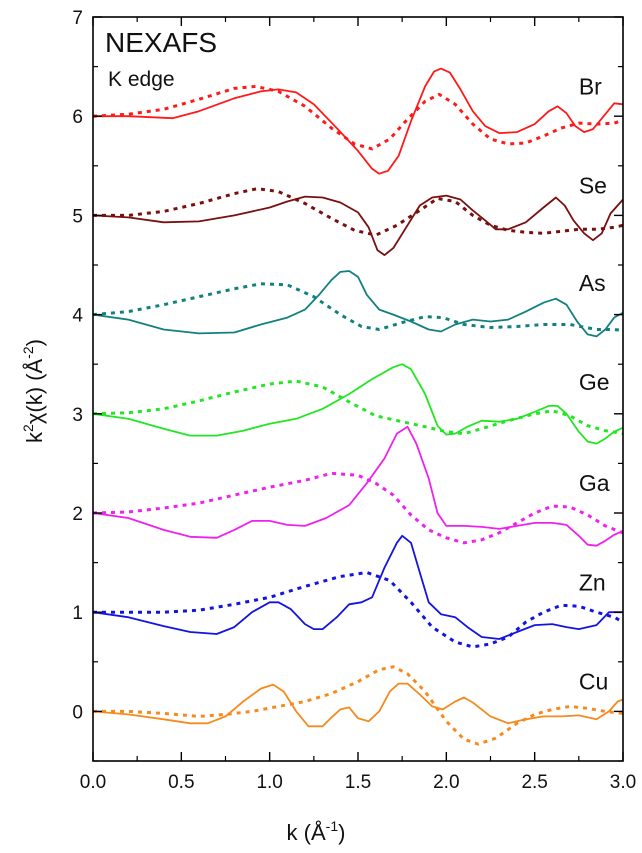 This screenshot has height=853, width=642. I want to click on y-axis-title-sup2: -2, so click(28, 352).